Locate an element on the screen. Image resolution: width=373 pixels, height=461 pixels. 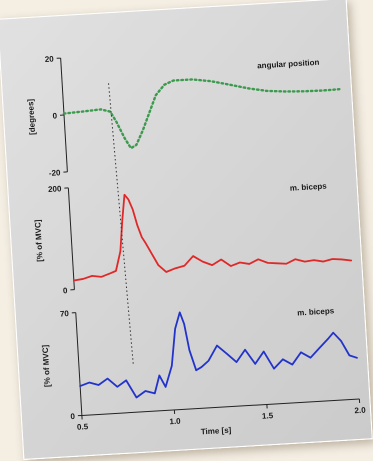
x-axis-title: Time [s] is located at coordinates (216, 431).